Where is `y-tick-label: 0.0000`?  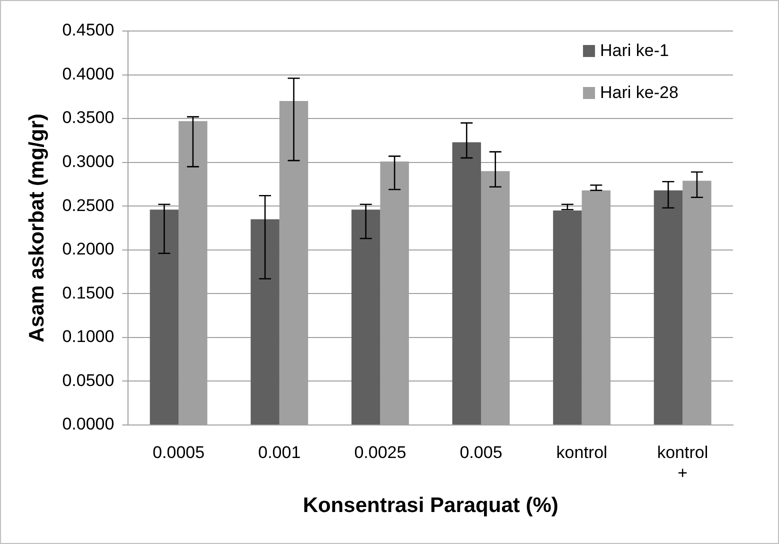
y-tick-label: 0.0000 is located at coordinates (88, 424).